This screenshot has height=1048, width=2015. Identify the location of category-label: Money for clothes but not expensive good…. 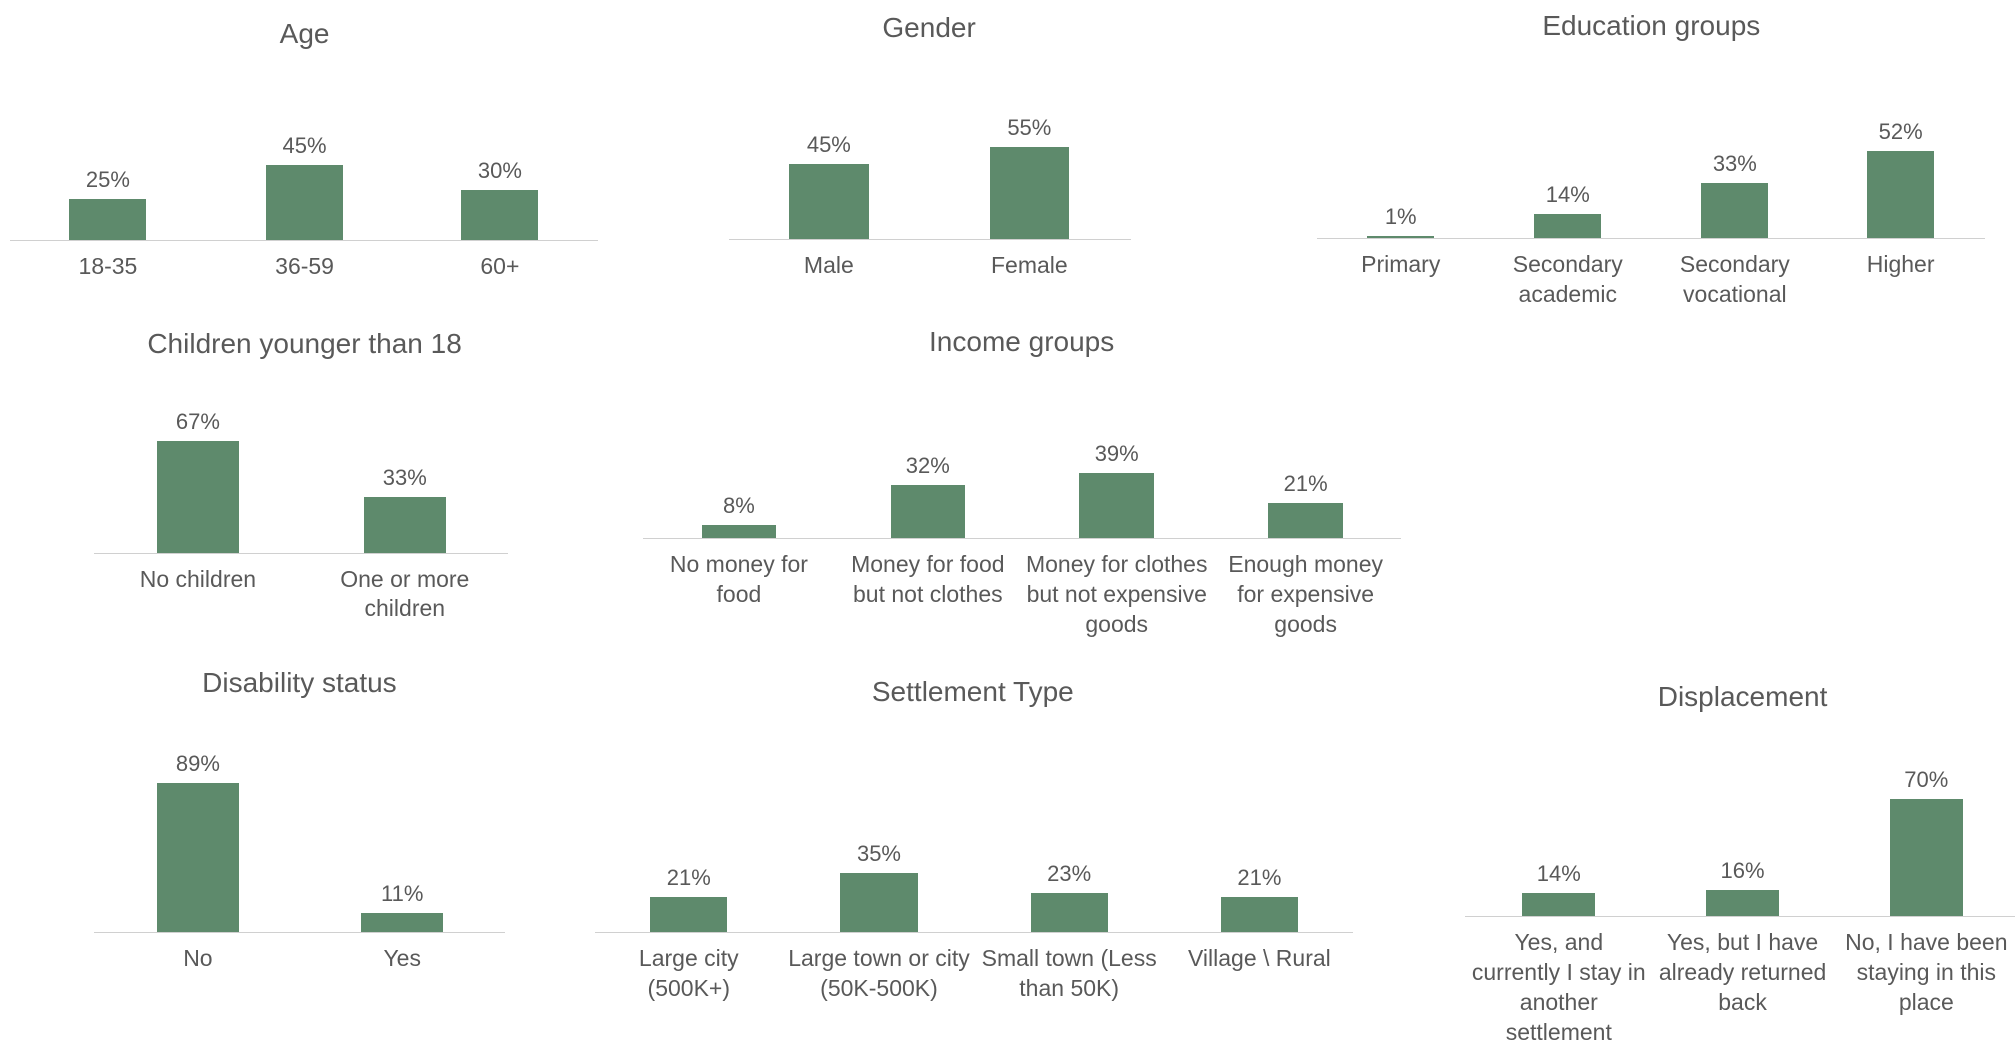
(1116, 594).